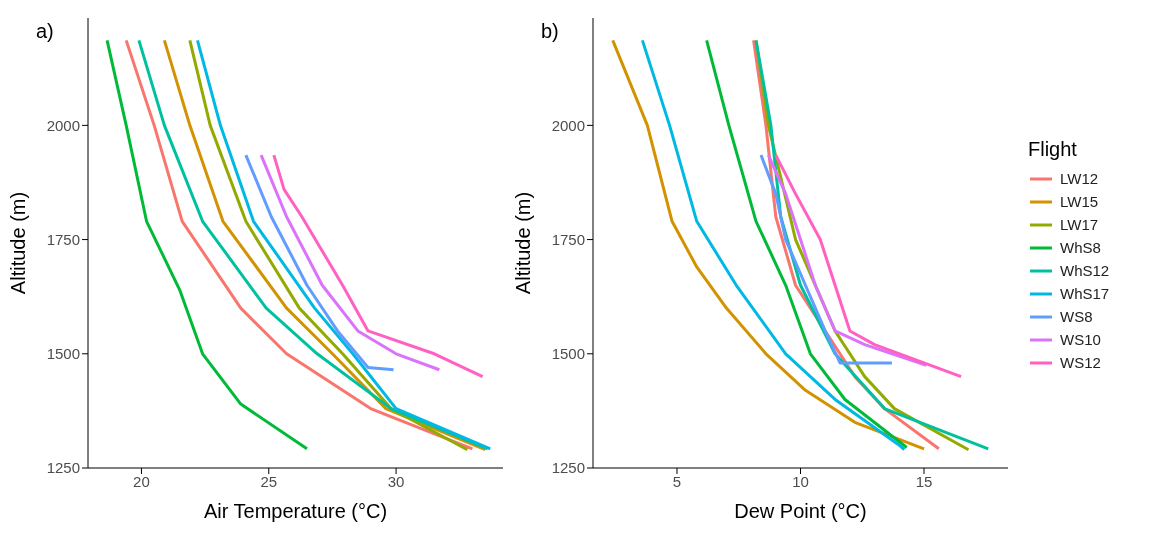 This screenshot has height=539, width=1160. Describe the element at coordinates (800, 481) in the screenshot. I see `x-tick-label: 10` at that location.